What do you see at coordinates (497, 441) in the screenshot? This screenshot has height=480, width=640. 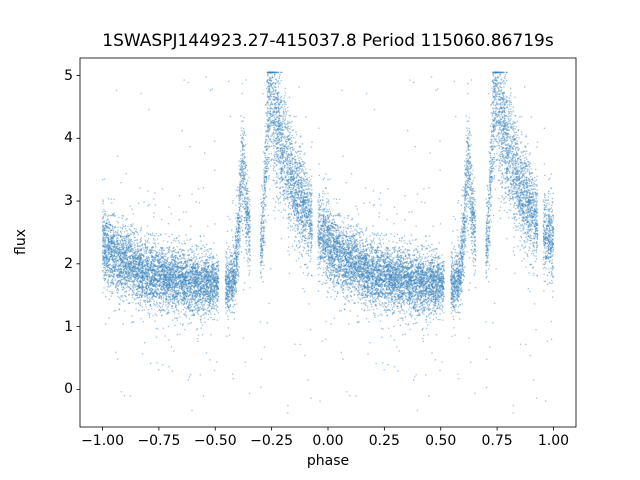 I see `x-tick-label: 0.75` at bounding box center [497, 441].